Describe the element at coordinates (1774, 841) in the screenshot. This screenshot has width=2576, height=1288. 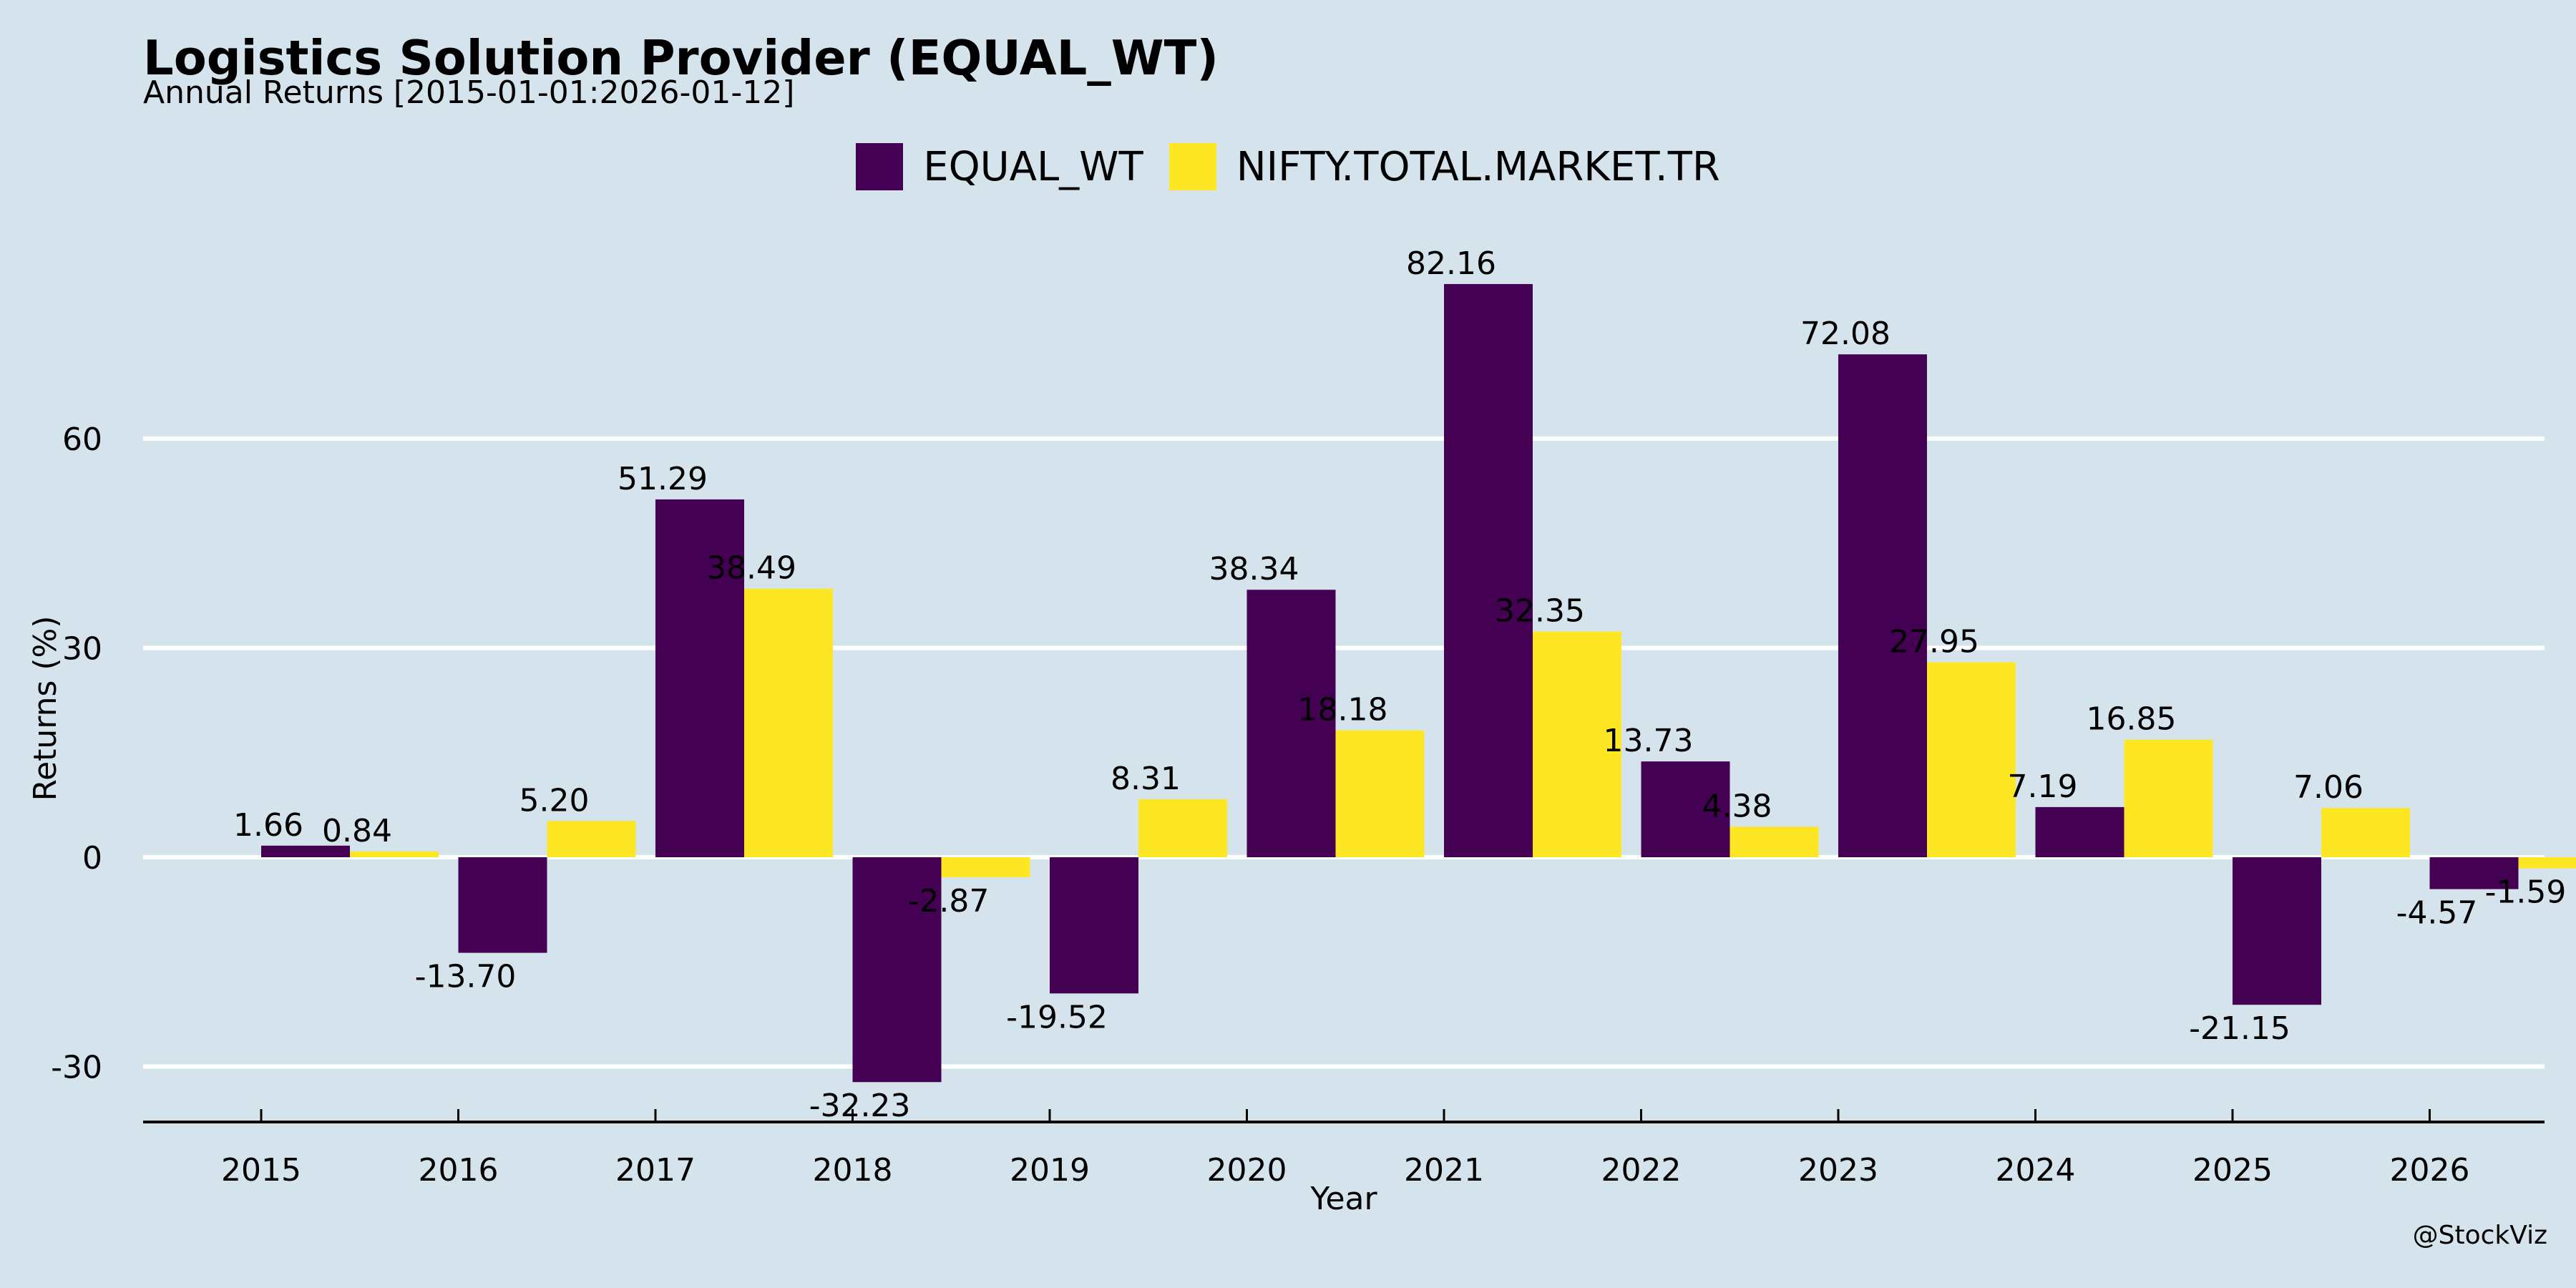
I see `bar-nifty-2022` at that location.